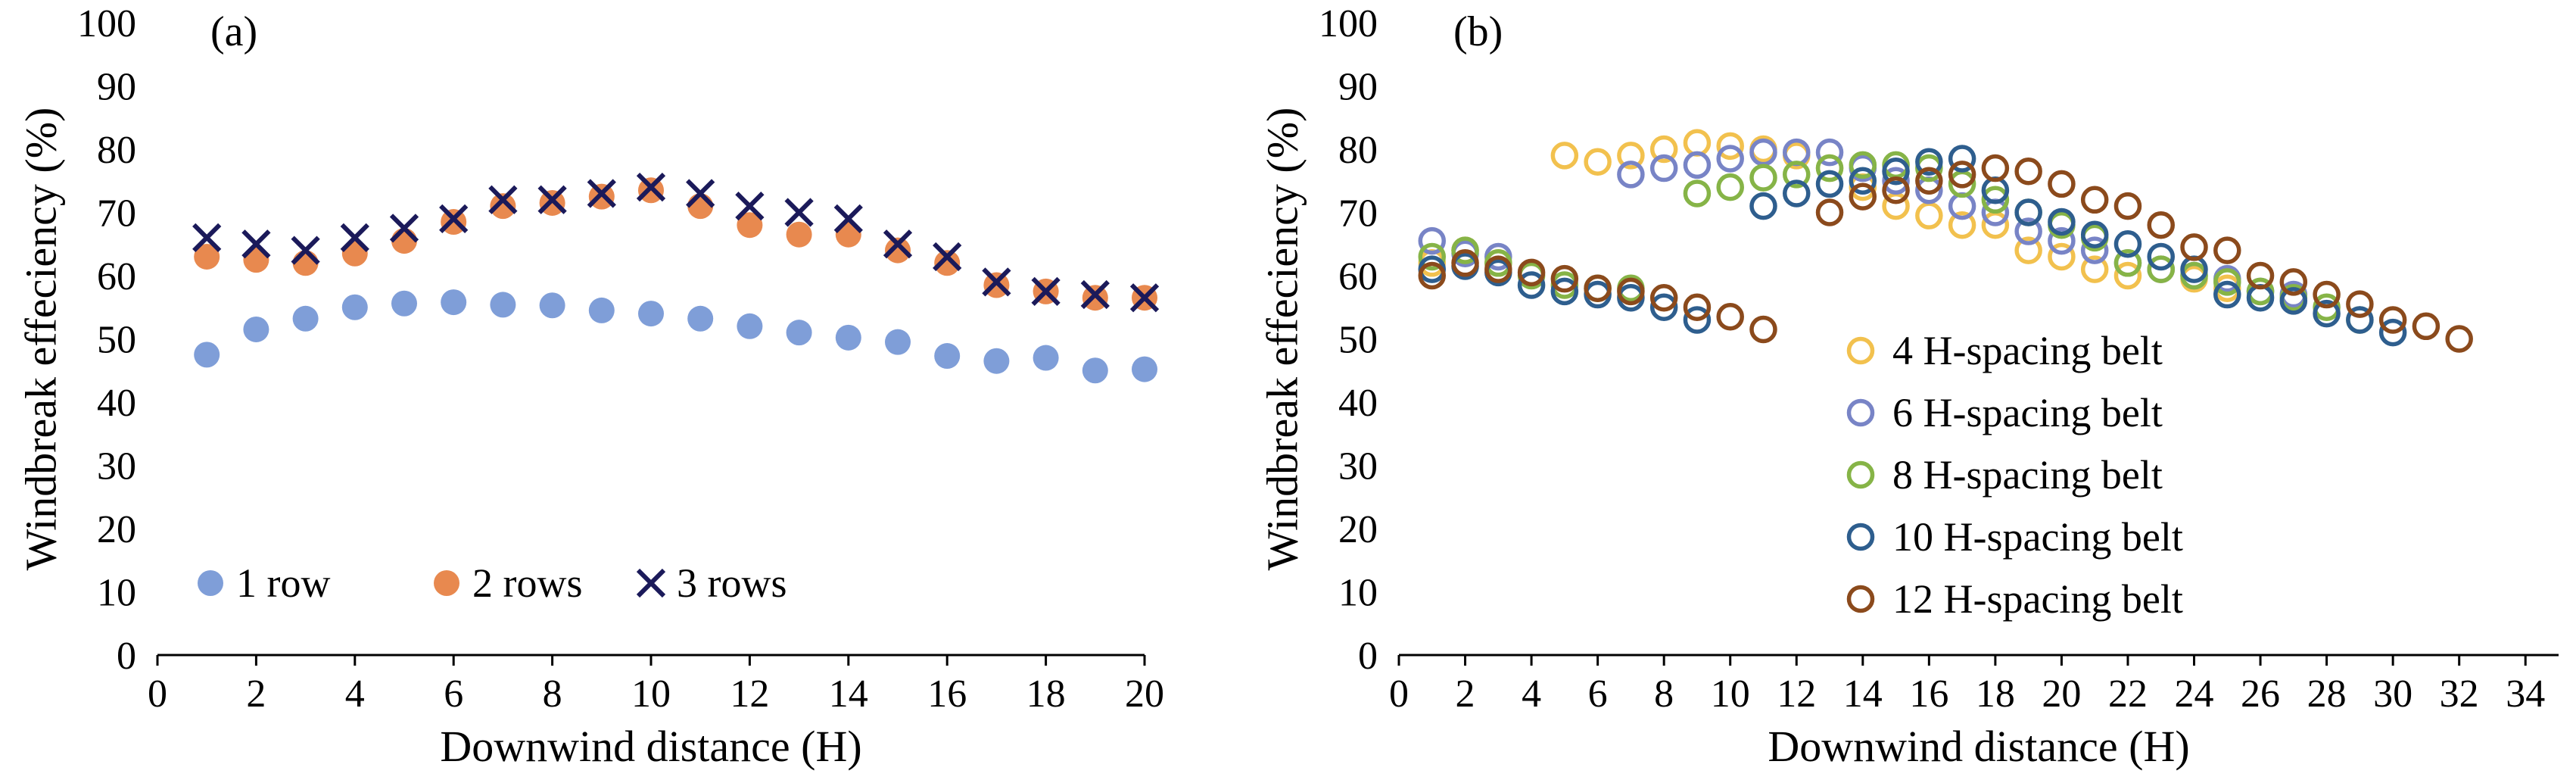  Describe the element at coordinates (40, 339) in the screenshot. I see `y-axis-label: Windbreak effeciency (%)` at that location.